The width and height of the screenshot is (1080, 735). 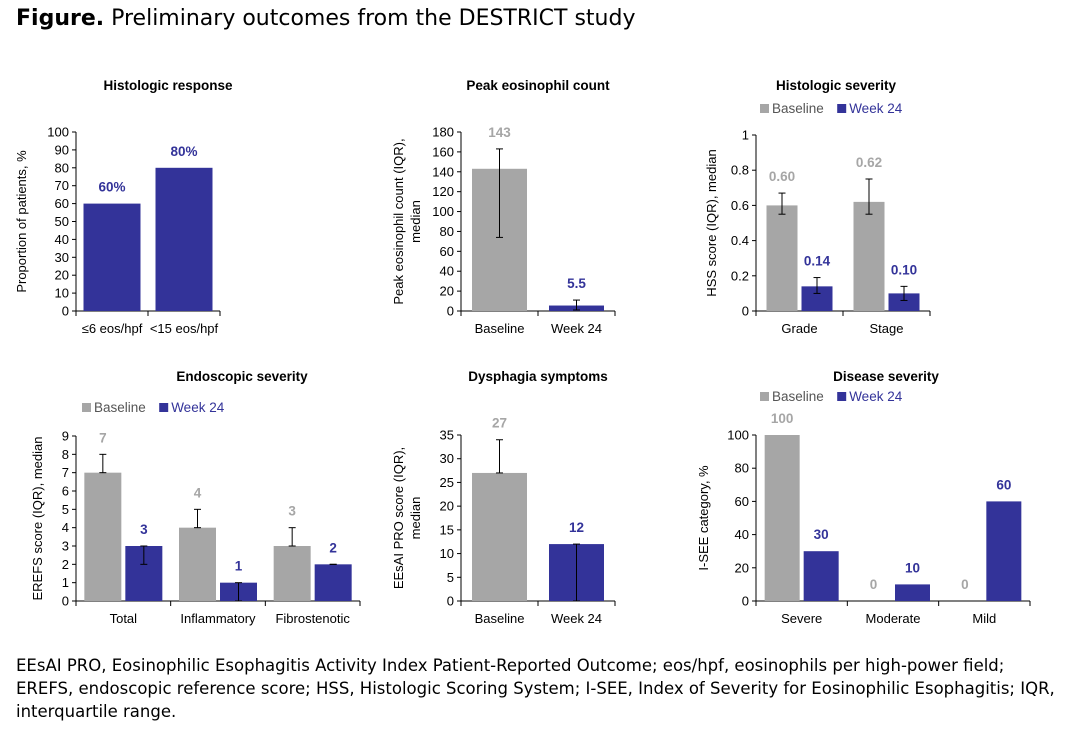 I want to click on data-label: 0.14, so click(x=817, y=261).